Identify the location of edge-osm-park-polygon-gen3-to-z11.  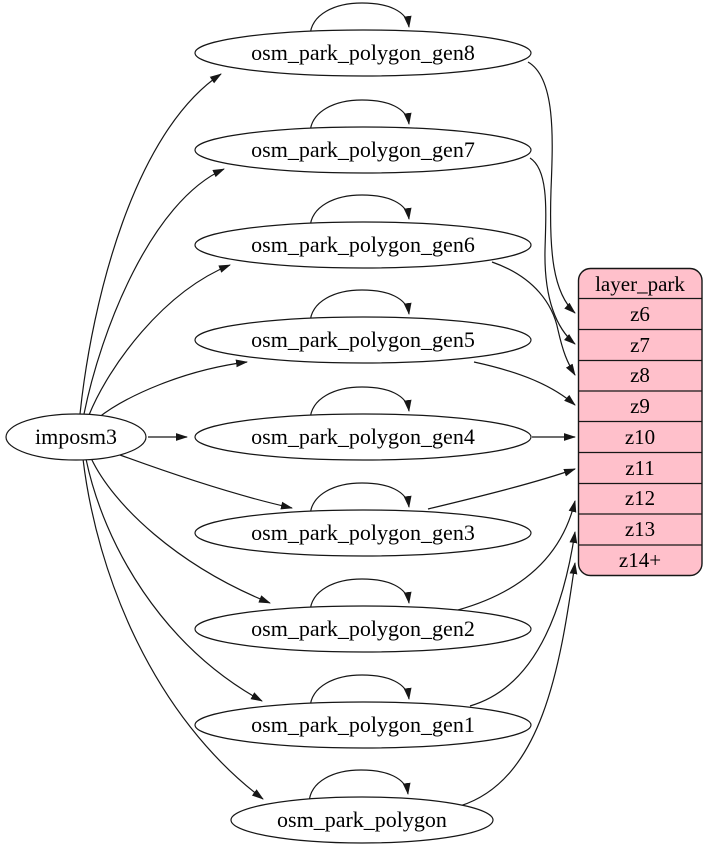
(501, 489).